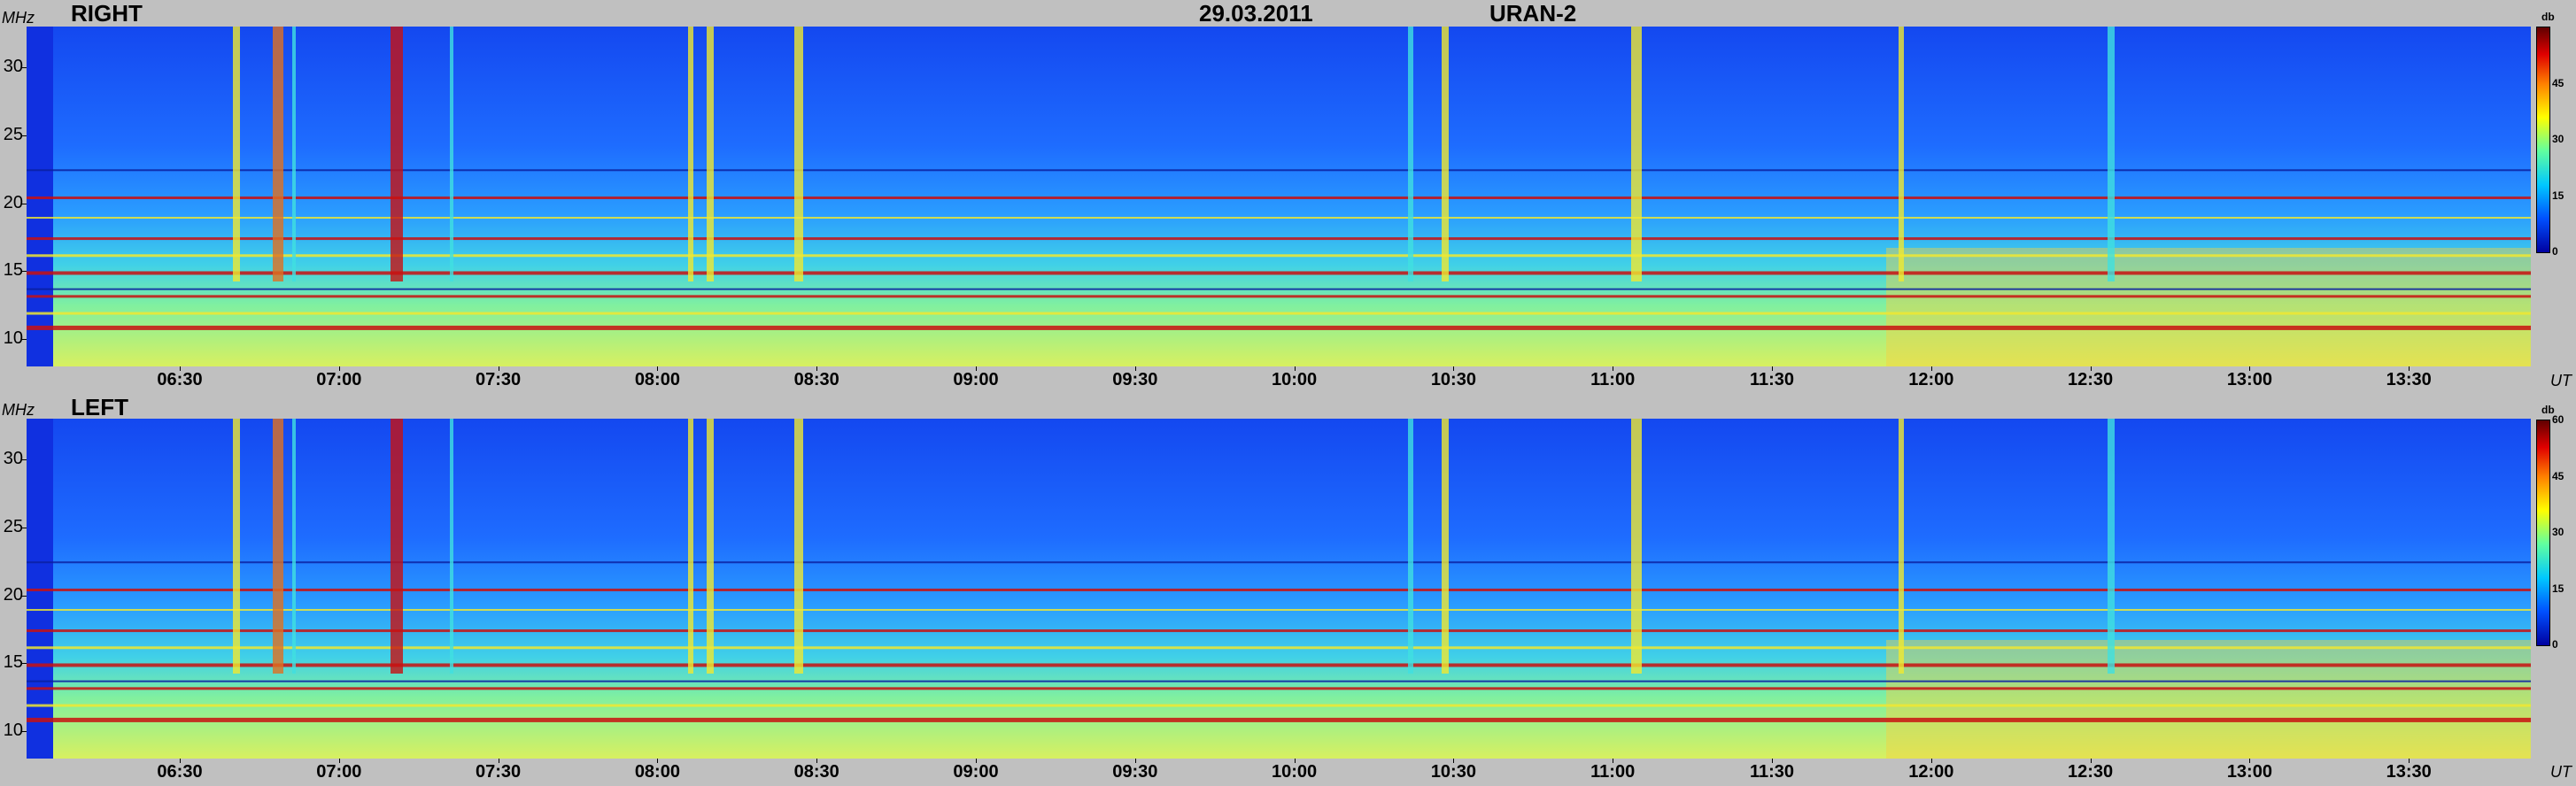  I want to click on x-tick-label: 10:30, so click(1453, 772).